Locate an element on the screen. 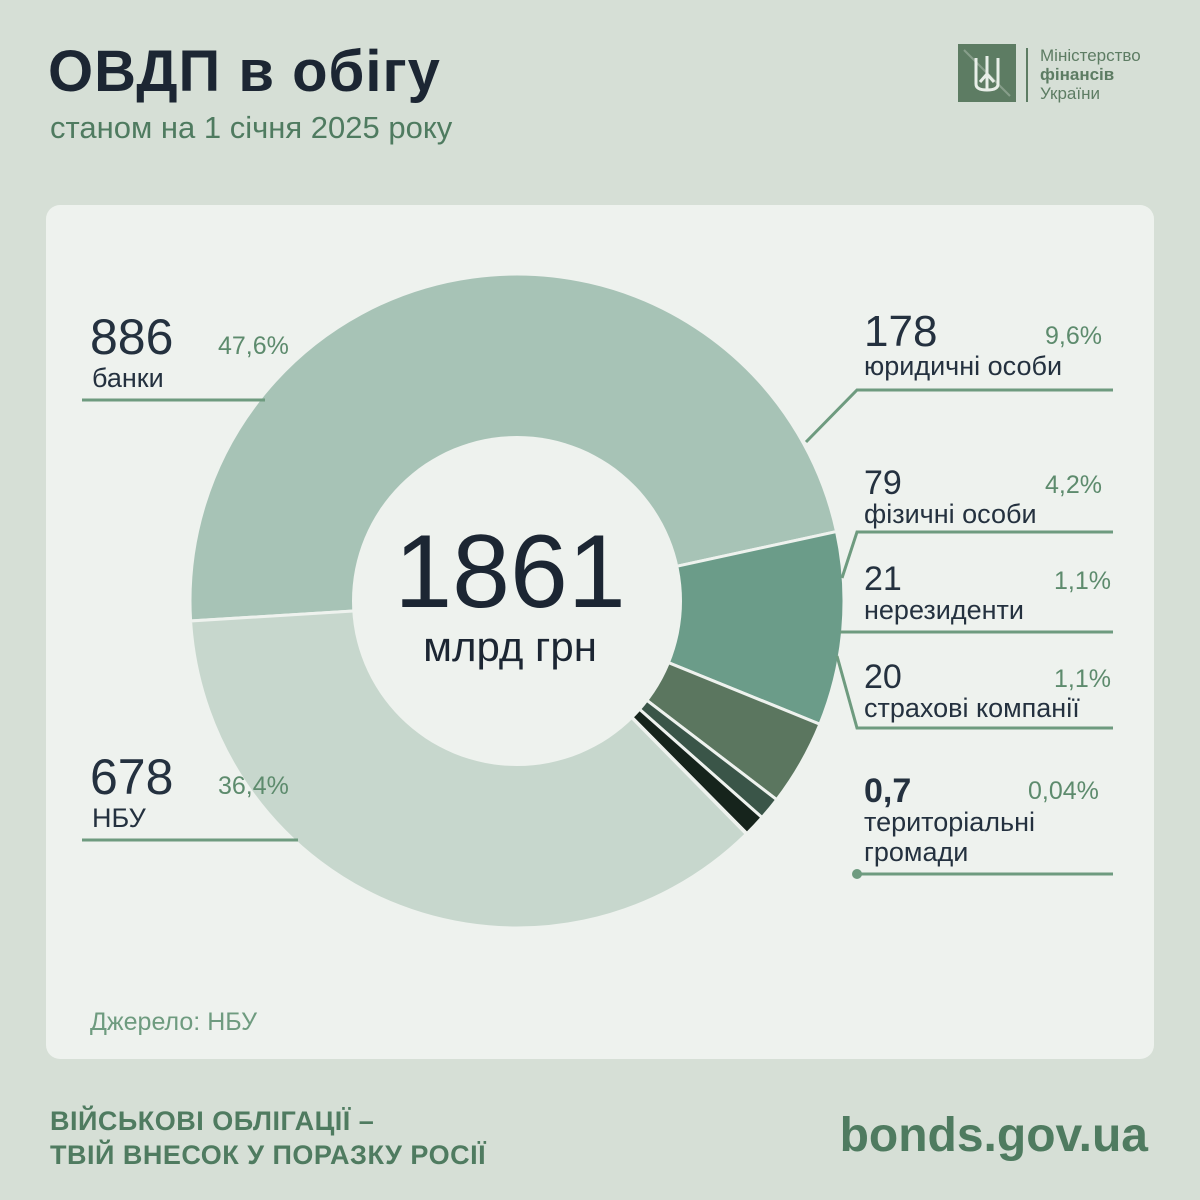 The width and height of the screenshot is (1200, 1200). donut-hole is located at coordinates (517, 601).